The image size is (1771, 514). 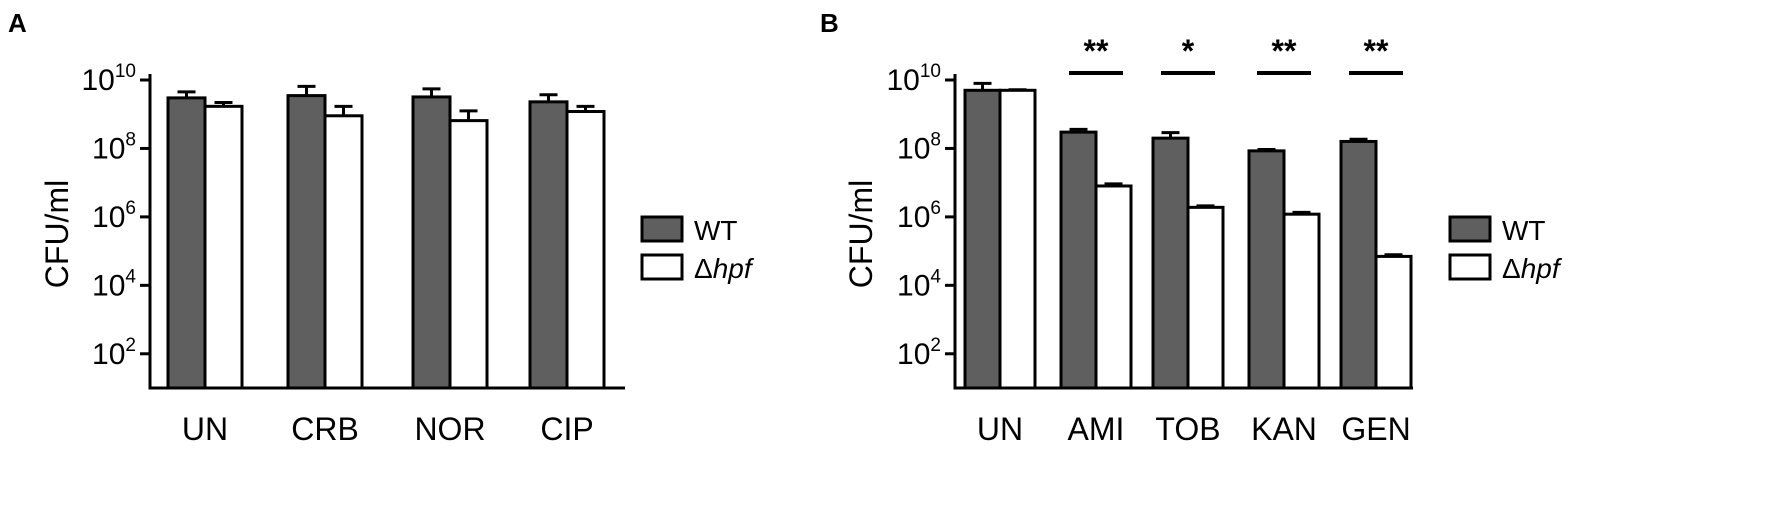 What do you see at coordinates (1301, 301) in the screenshot?
I see `bar-hpf-kan` at bounding box center [1301, 301].